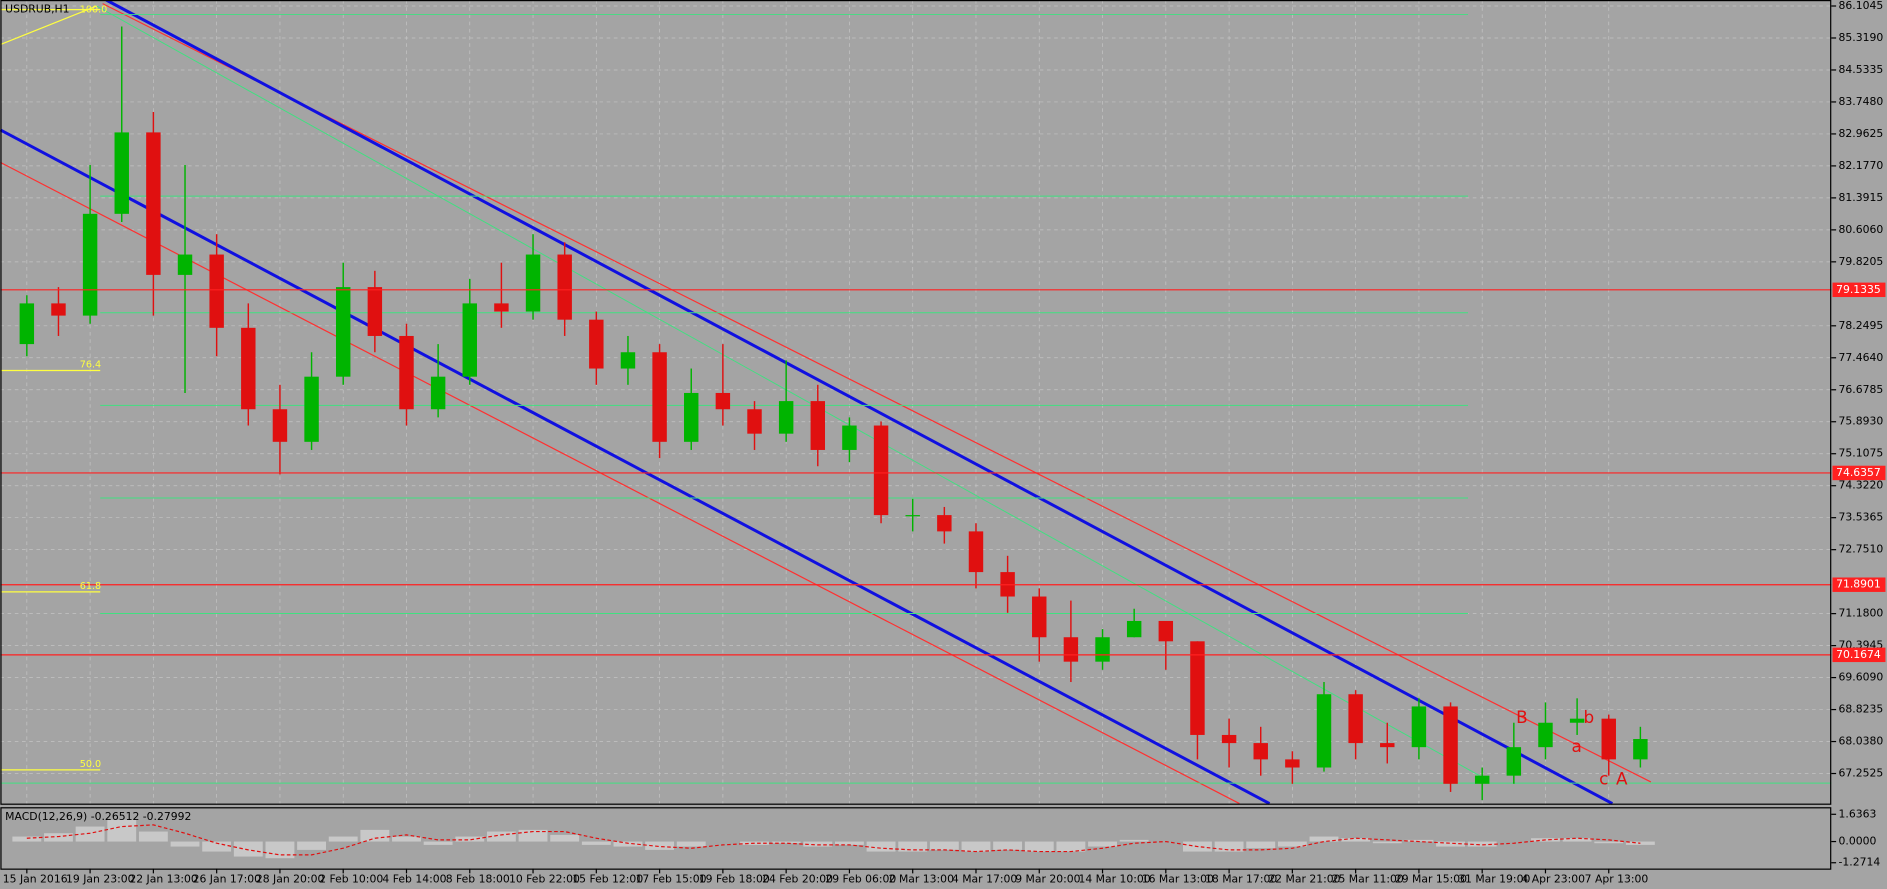  I want to click on y-tick-label: 81.3915, so click(1861, 197).